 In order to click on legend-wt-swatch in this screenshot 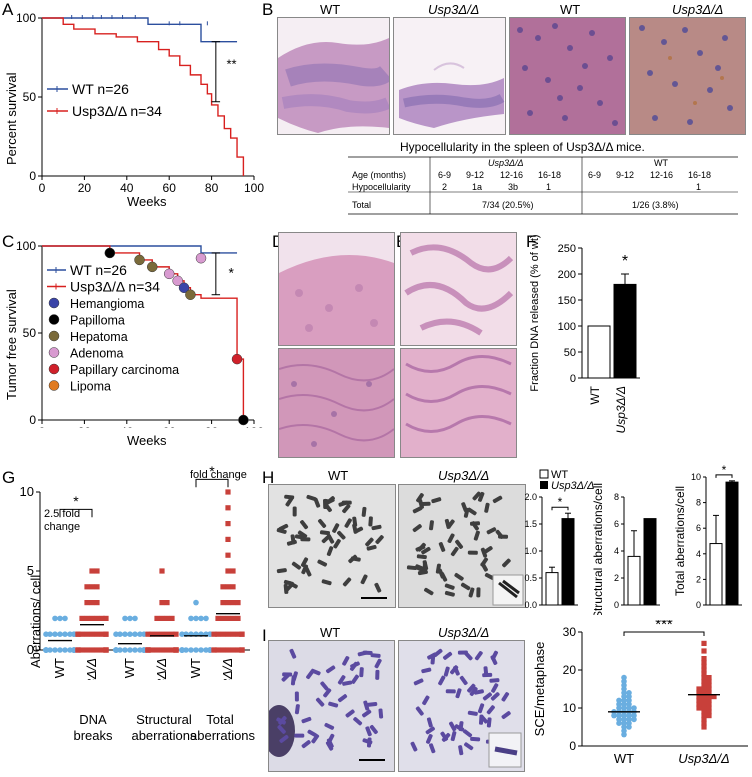, I will do `click(544, 474)`.